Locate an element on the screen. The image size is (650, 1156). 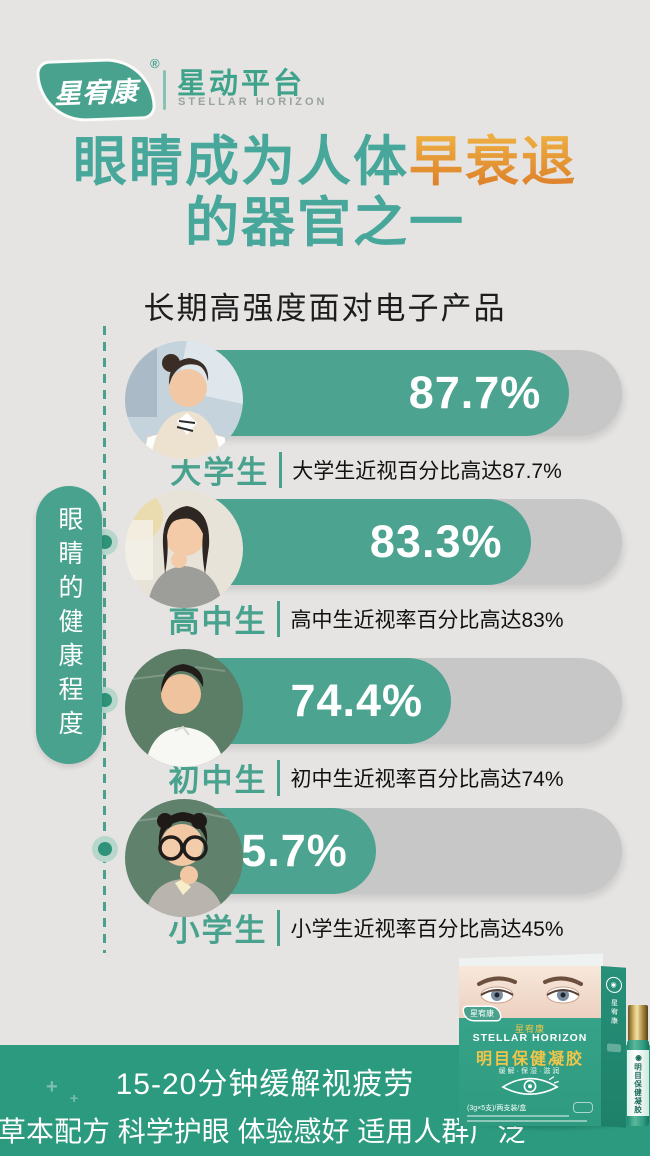
row-label-highschool: 高中生 高中生近视率百分比高达83% is located at coordinates (366, 618).